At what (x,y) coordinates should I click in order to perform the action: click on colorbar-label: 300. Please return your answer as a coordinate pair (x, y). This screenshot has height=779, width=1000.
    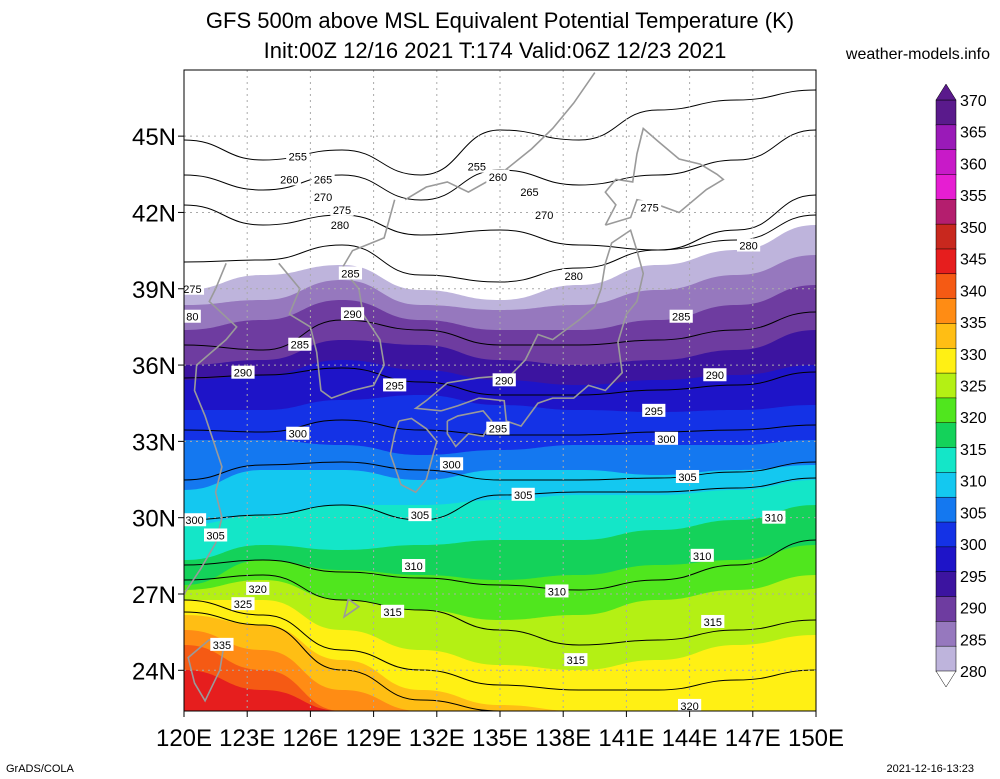
    Looking at the image, I should click on (973, 545).